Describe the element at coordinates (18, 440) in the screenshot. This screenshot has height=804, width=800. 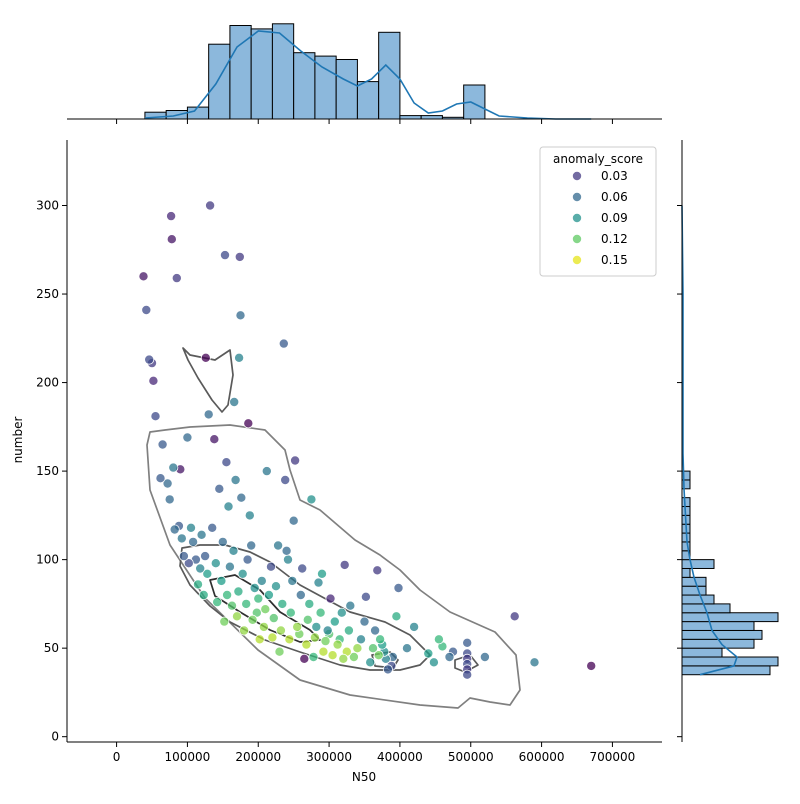
I see `y-axis-label: number` at that location.